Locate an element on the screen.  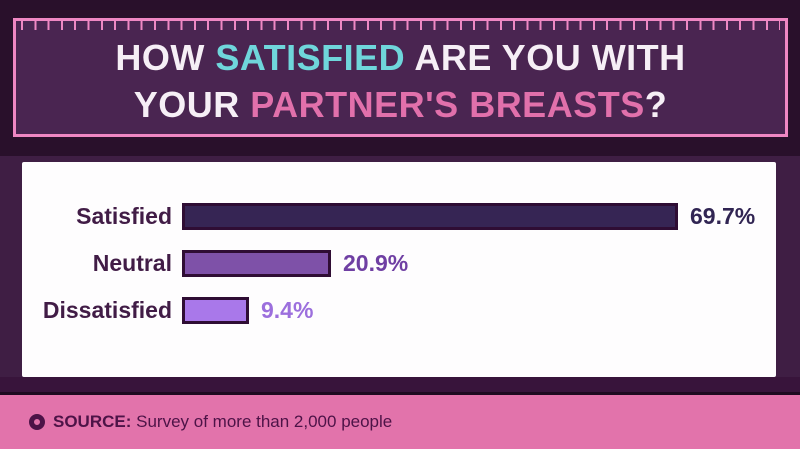
bar-value-label: 9.4% is located at coordinates (287, 310).